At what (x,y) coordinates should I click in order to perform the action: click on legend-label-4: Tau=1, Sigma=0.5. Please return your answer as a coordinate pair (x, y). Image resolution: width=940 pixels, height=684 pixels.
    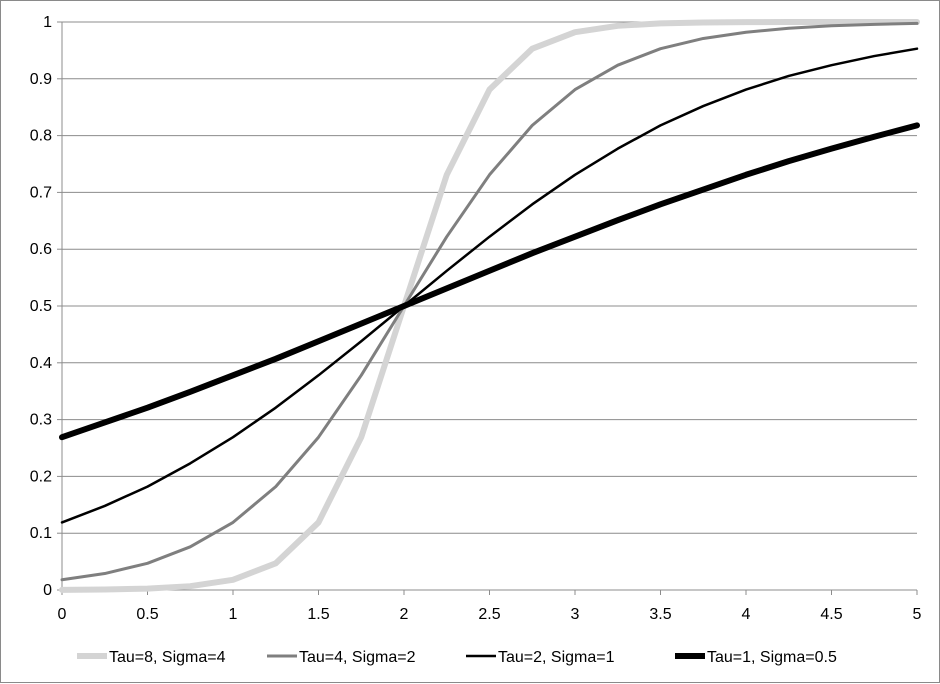
    Looking at the image, I should click on (772, 657).